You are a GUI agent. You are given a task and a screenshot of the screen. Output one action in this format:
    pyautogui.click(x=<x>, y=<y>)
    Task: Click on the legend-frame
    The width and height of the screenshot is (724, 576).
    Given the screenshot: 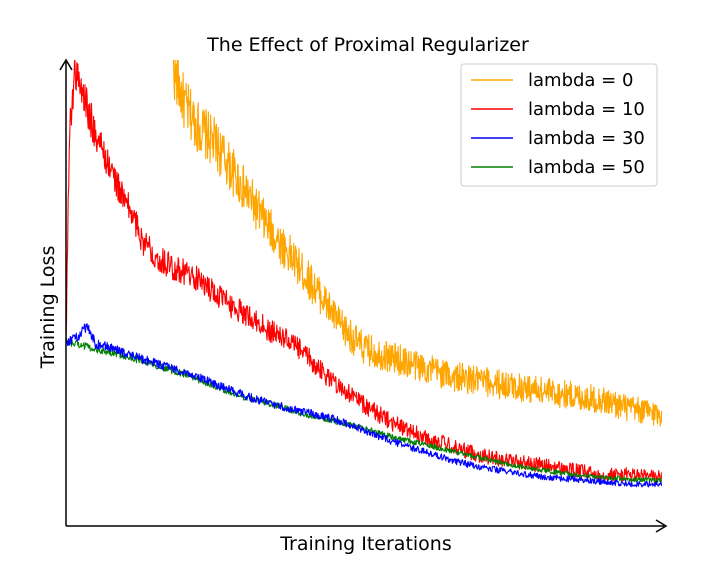 What is the action you would take?
    pyautogui.click(x=559, y=125)
    